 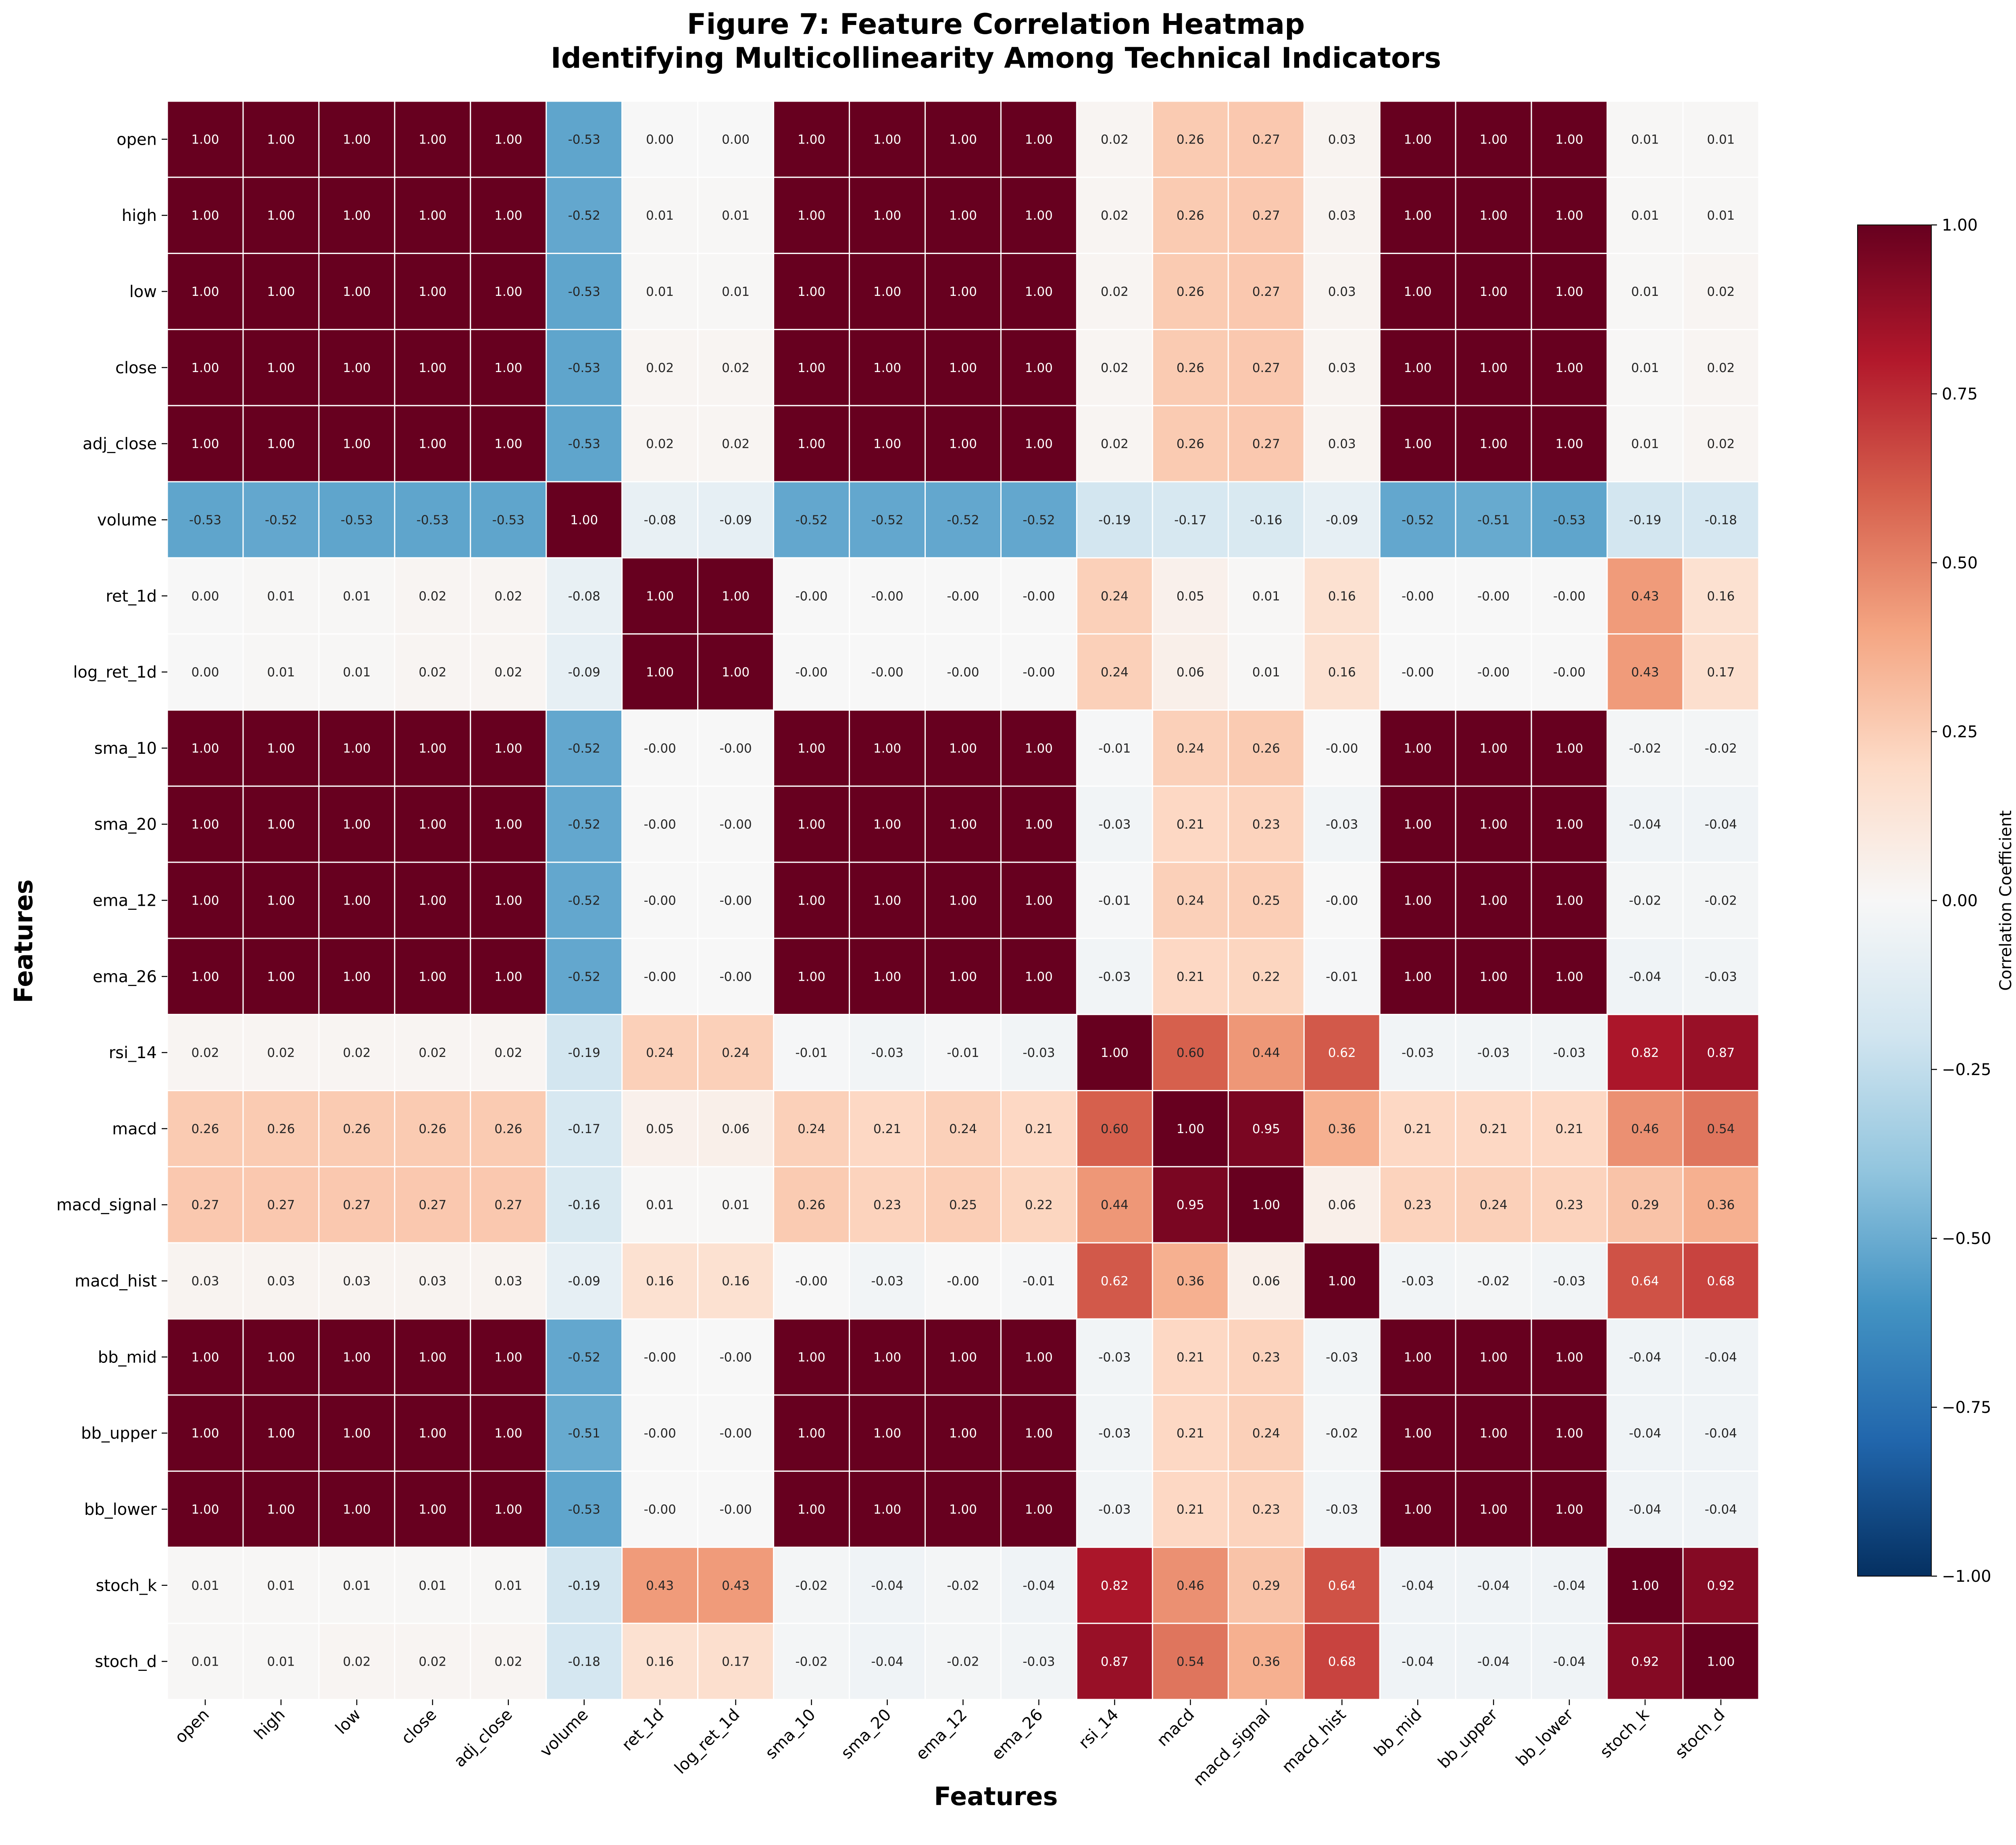 What do you see at coordinates (660, 520) in the screenshot?
I see `cell-value-label: -0.08` at bounding box center [660, 520].